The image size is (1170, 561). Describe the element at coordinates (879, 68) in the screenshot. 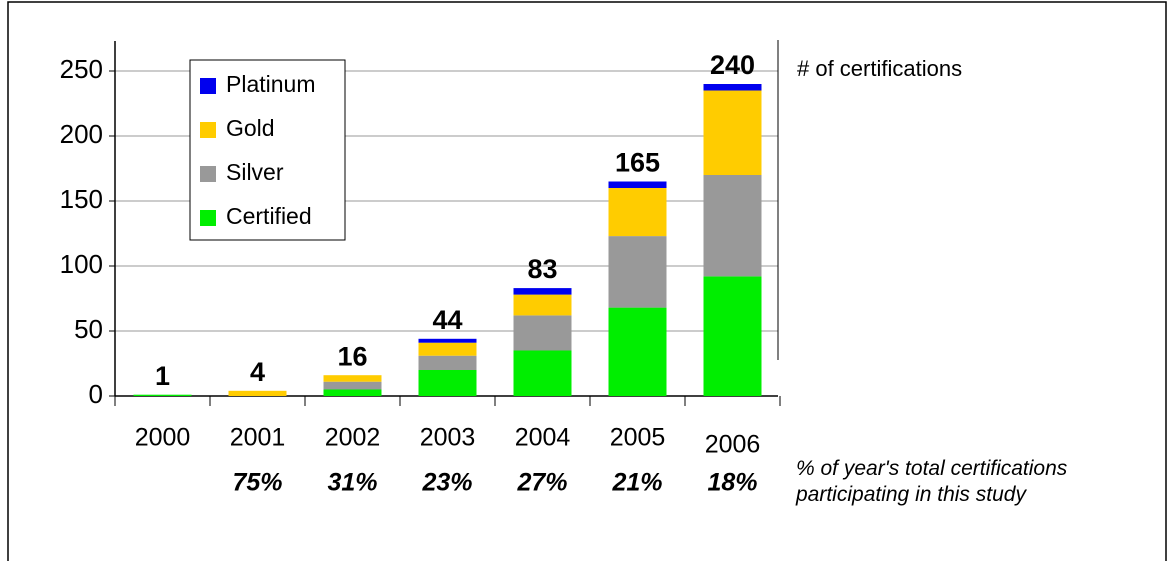

I see `y-axis-note: # of certifications` at that location.